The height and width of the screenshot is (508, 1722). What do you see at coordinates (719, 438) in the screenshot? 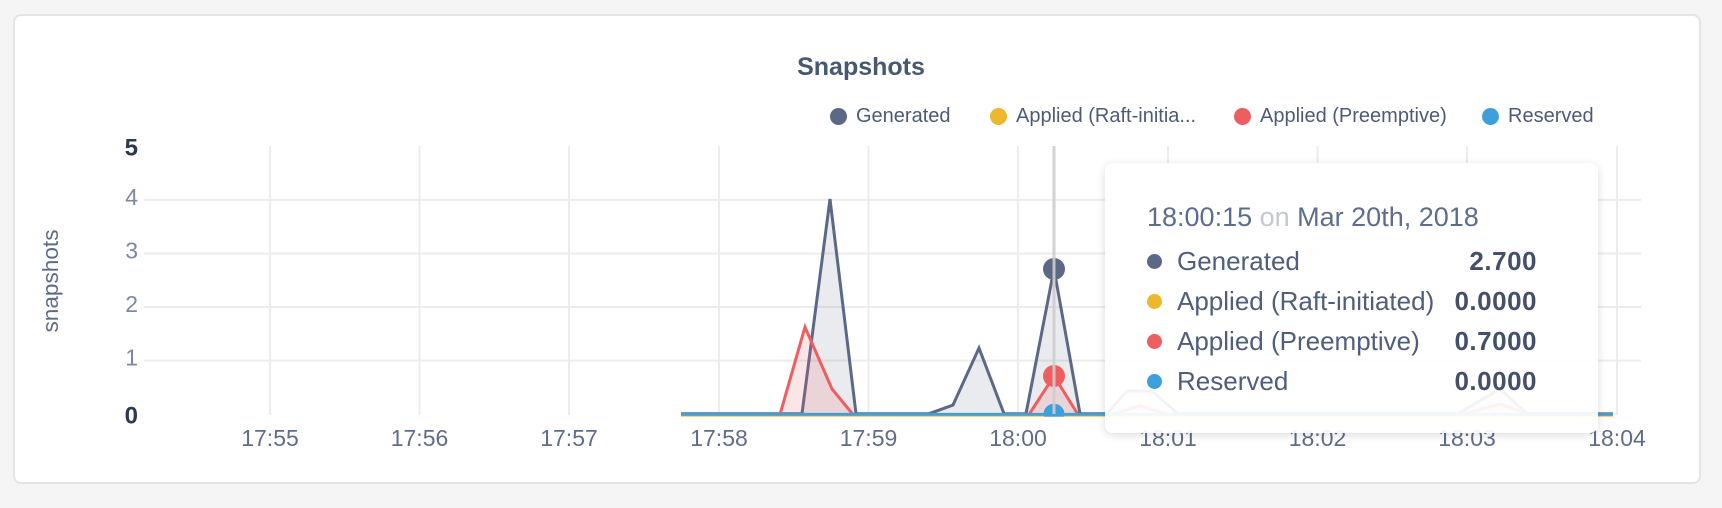
I see `svg-text: 17:58` at bounding box center [719, 438].